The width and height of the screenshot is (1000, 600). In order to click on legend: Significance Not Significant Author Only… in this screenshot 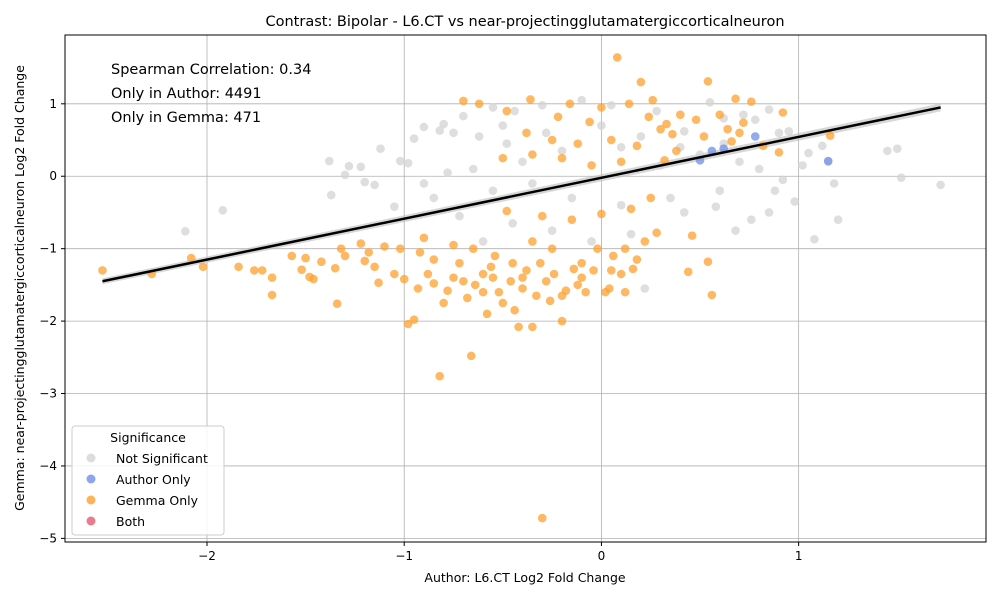, I will do `click(148, 480)`.